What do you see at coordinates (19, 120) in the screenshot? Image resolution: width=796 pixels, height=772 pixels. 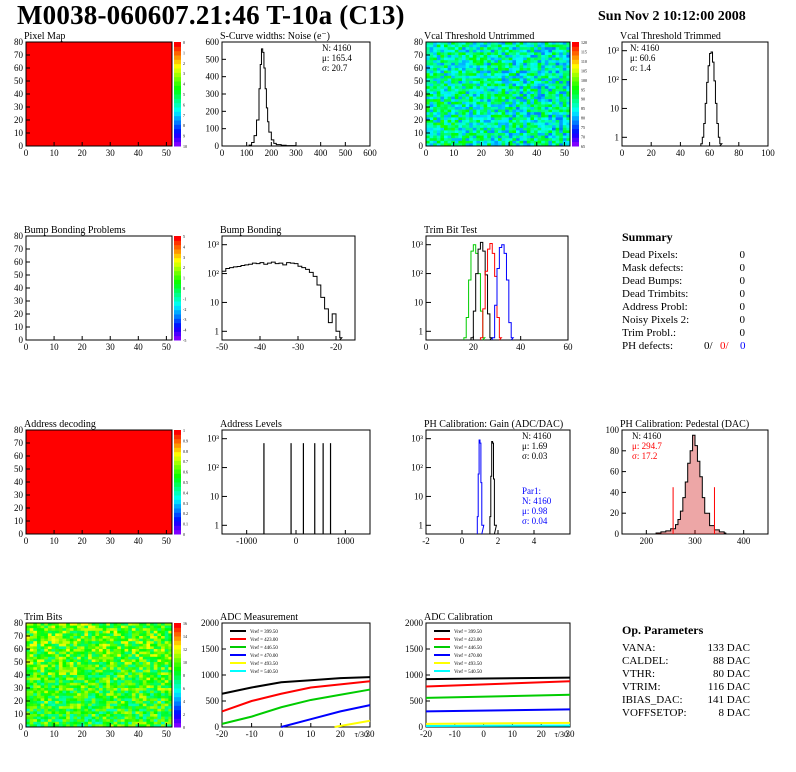 I see `pixel-map-ytick-label: 20` at bounding box center [19, 120].